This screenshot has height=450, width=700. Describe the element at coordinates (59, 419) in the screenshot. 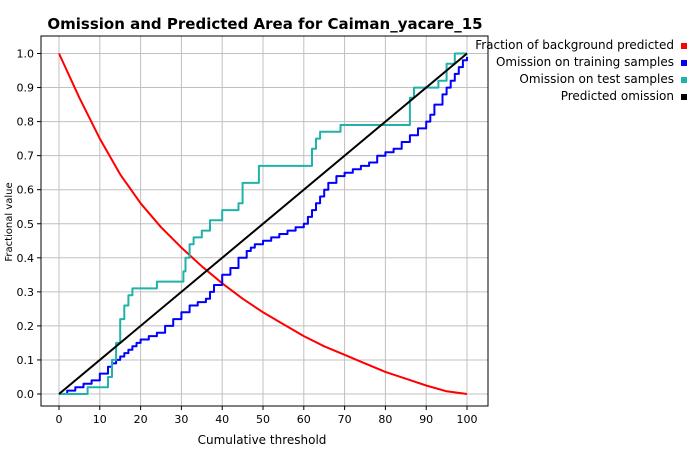

I see `x-tick-label: 0` at that location.